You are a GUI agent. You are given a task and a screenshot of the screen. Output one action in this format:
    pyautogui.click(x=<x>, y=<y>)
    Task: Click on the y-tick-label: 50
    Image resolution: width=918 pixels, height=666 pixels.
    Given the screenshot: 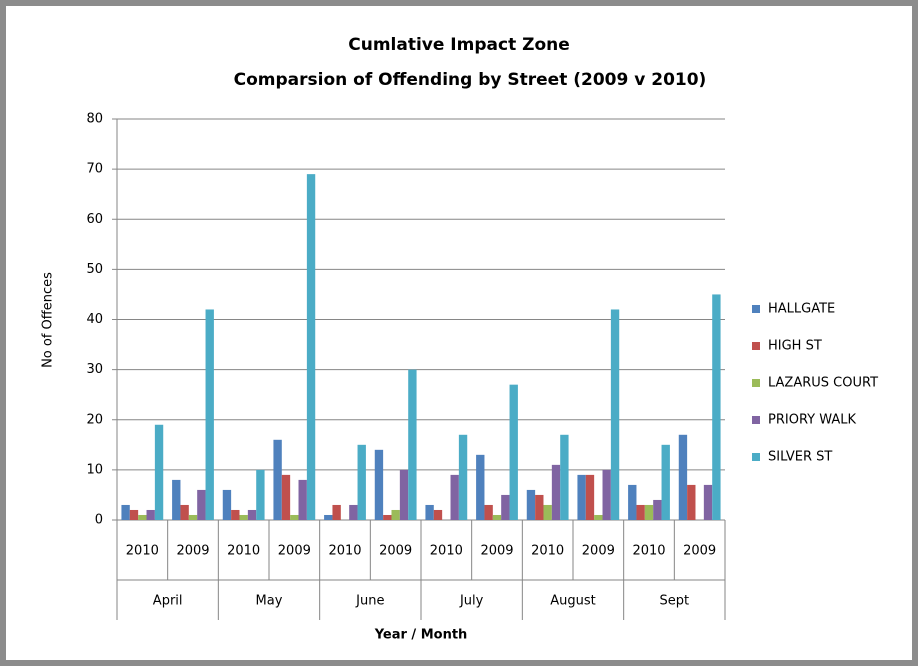 What is the action you would take?
    pyautogui.click(x=94, y=269)
    